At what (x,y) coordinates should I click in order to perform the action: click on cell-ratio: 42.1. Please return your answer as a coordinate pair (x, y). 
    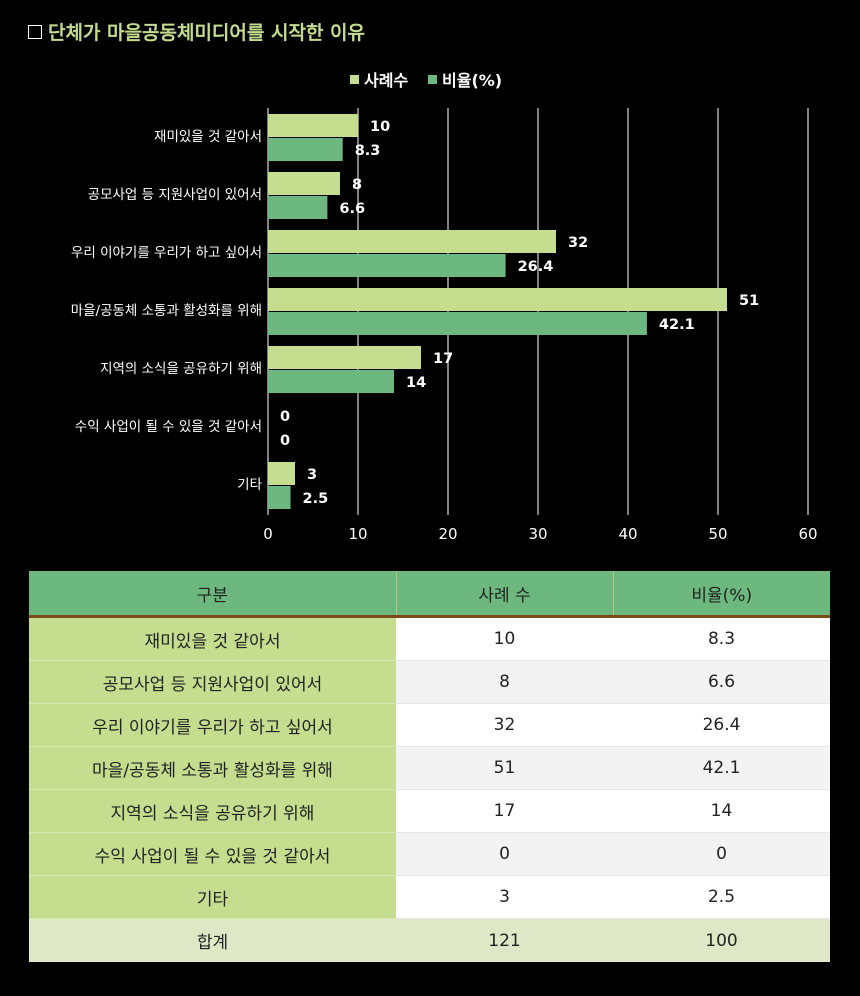
    Looking at the image, I should click on (721, 768).